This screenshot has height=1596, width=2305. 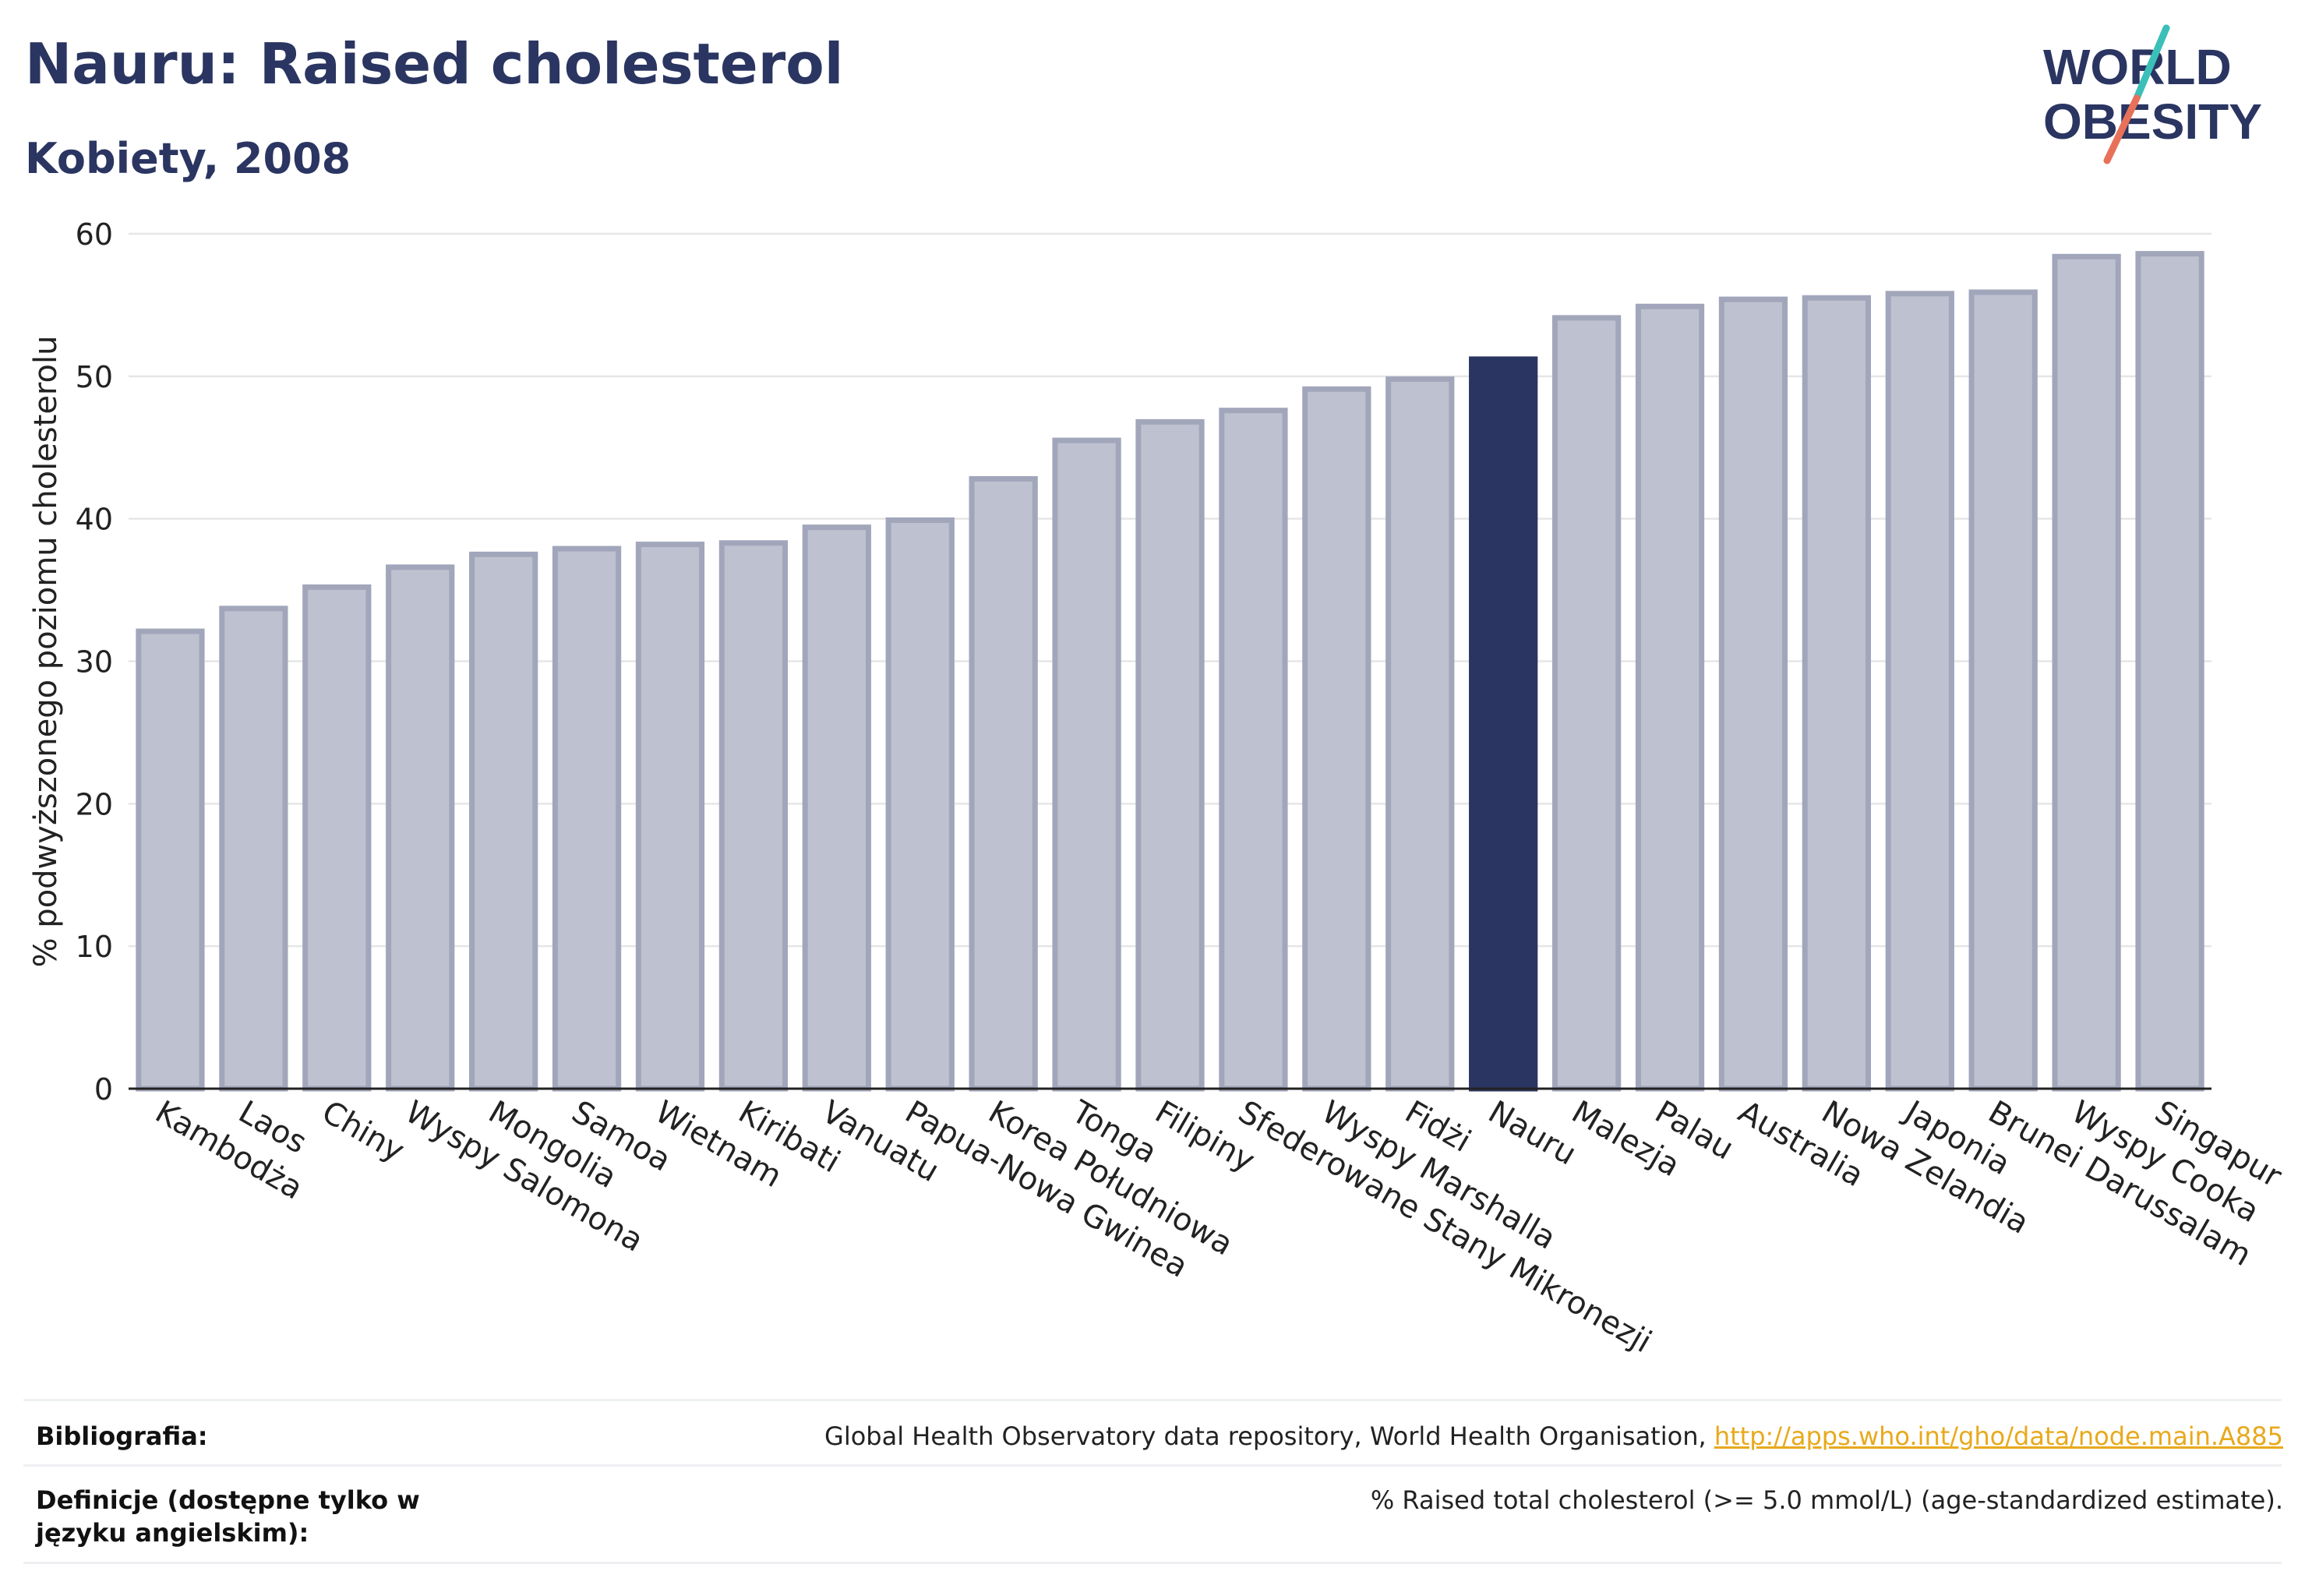 What do you see at coordinates (1586, 703) in the screenshot?
I see `bar-malezja` at bounding box center [1586, 703].